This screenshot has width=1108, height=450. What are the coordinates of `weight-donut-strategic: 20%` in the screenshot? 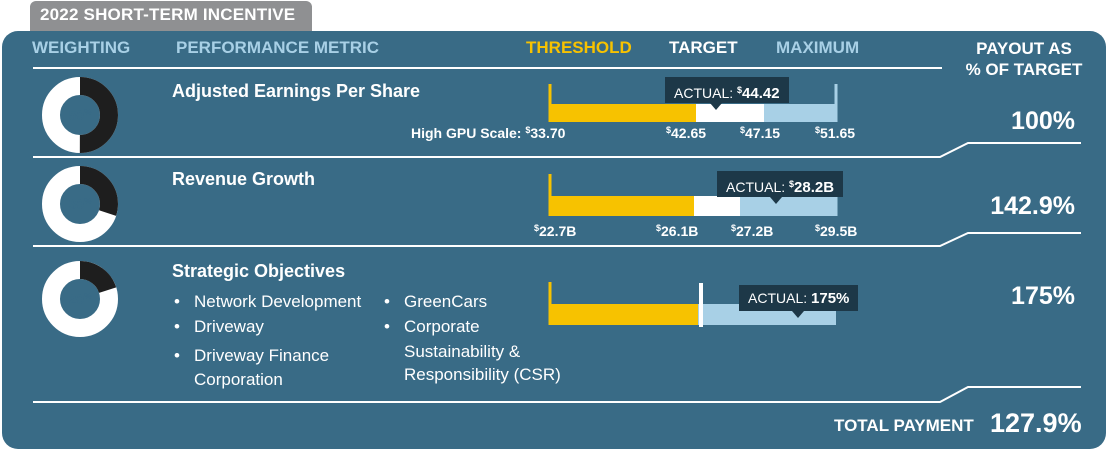 It's located at (80, 299).